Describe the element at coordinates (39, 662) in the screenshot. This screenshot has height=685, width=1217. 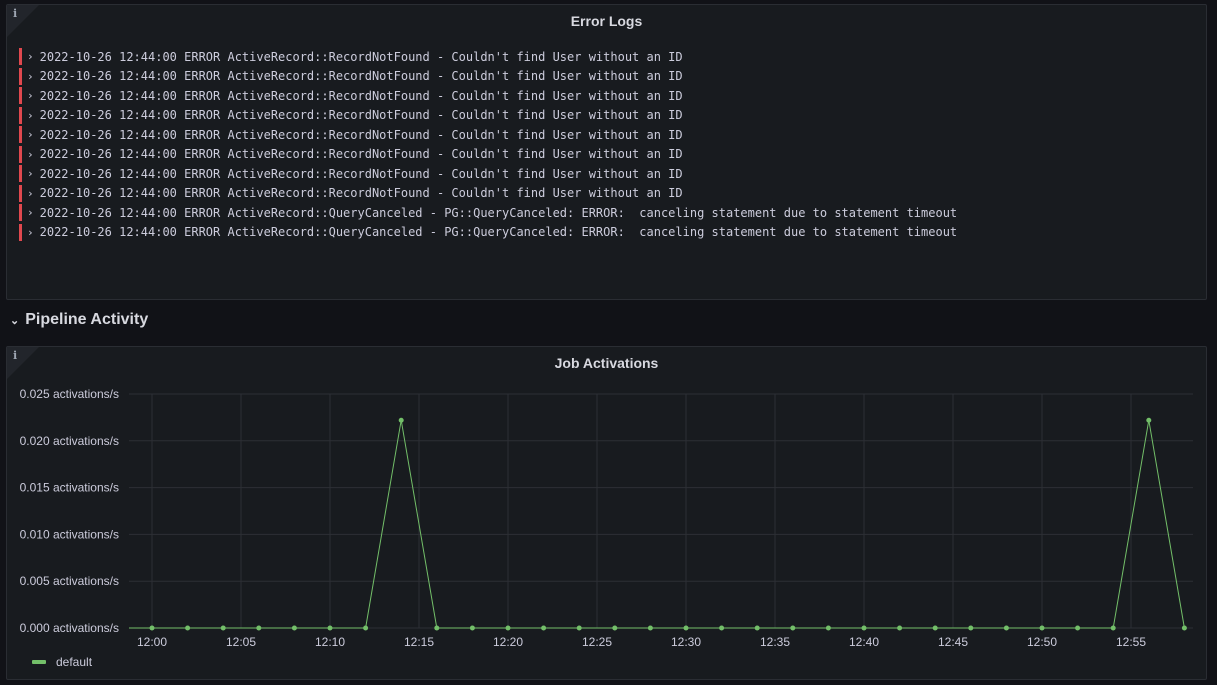
I see `legend-swatch` at that location.